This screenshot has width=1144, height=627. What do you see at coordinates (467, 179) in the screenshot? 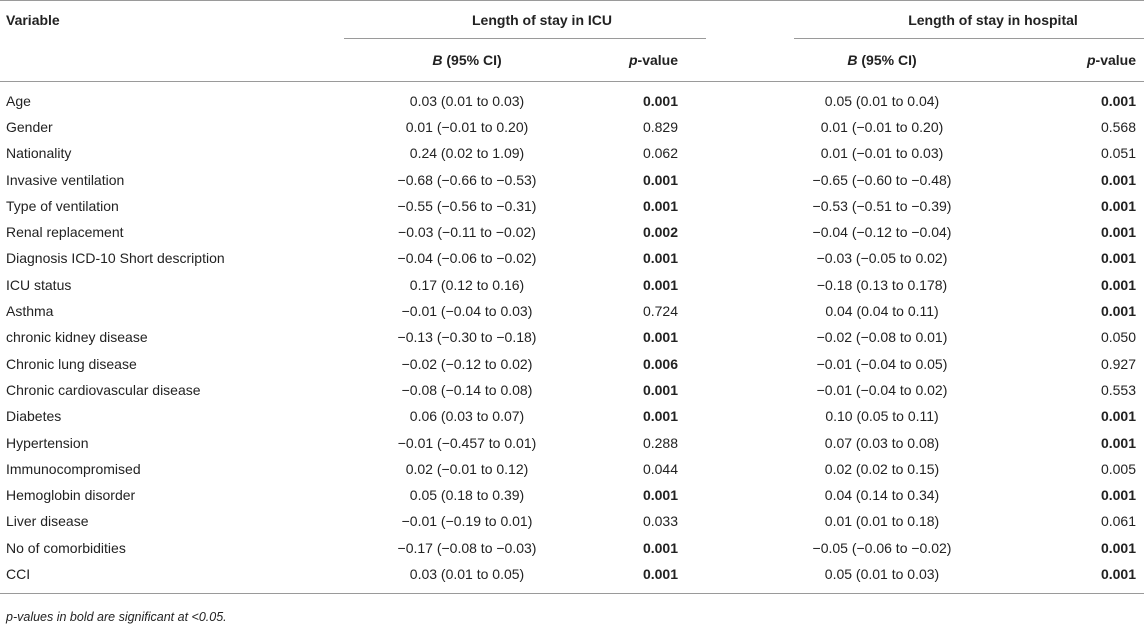
I see `cell-icu-b: −0.68 (−0.66 to −0.53)` at bounding box center [467, 179].